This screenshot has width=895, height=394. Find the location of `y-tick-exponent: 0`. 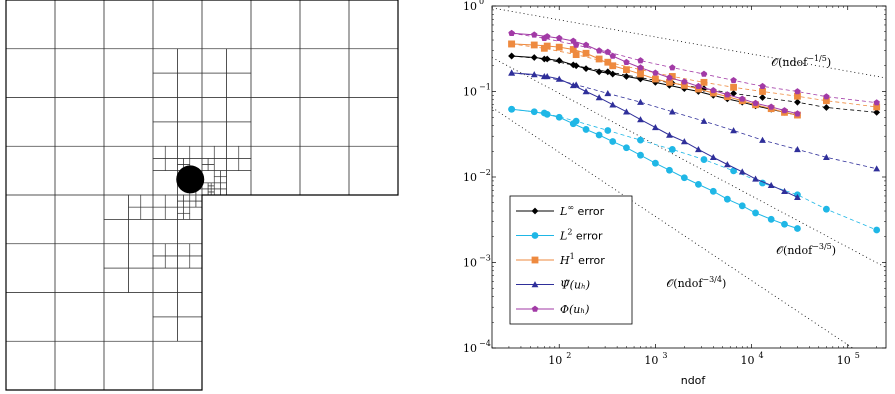

y-tick-exponent: 0 is located at coordinates (481, 3).